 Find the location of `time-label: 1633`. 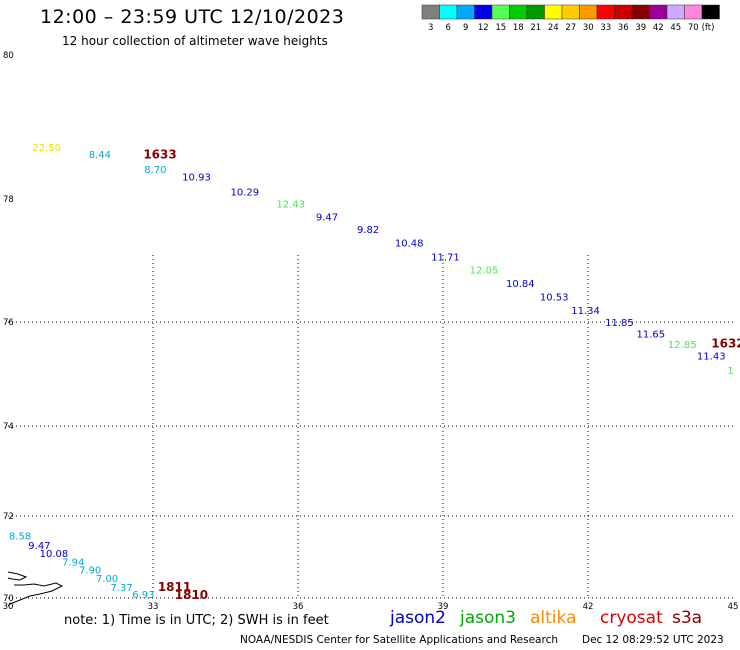

time-label: 1633 is located at coordinates (159, 155).